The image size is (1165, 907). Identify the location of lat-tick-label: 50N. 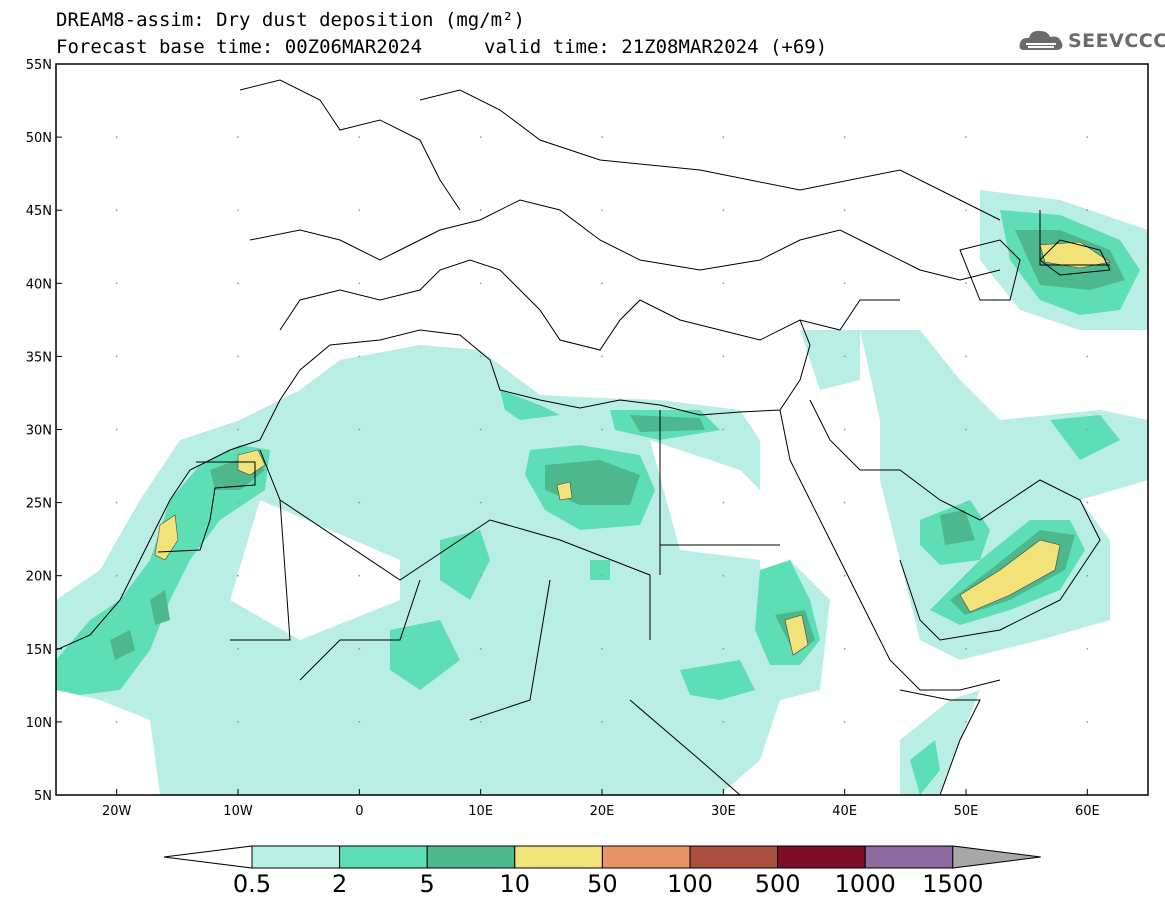
(39, 138).